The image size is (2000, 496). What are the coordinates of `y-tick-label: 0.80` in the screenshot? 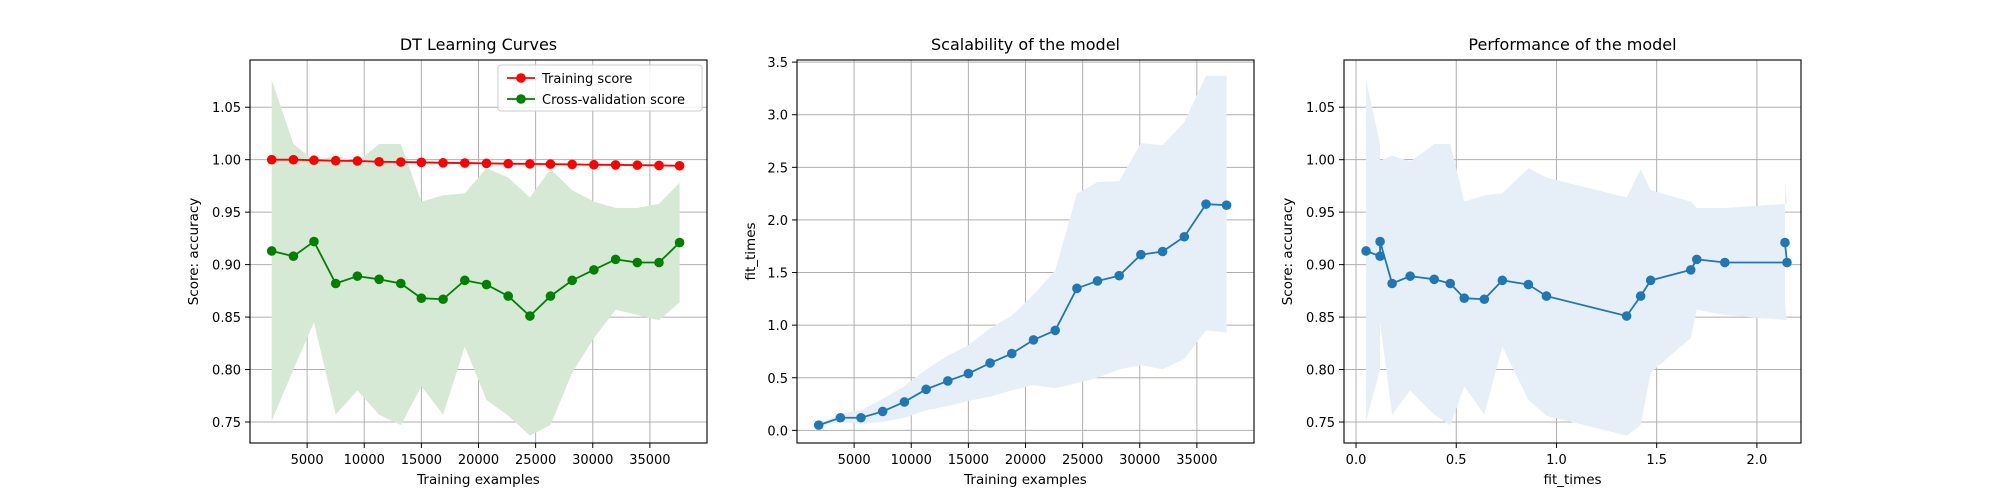 It's located at (226, 371).